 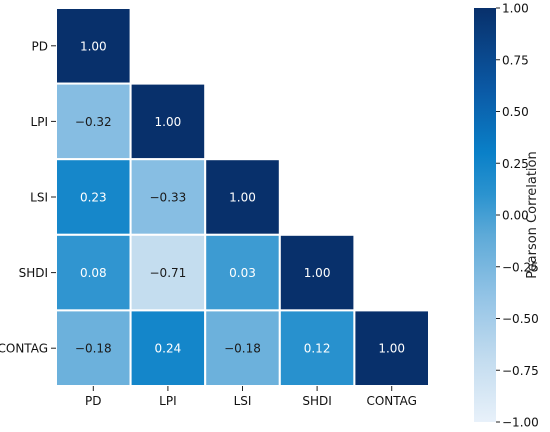 I want to click on heatmap-cell-contag-shdi, so click(x=317, y=348).